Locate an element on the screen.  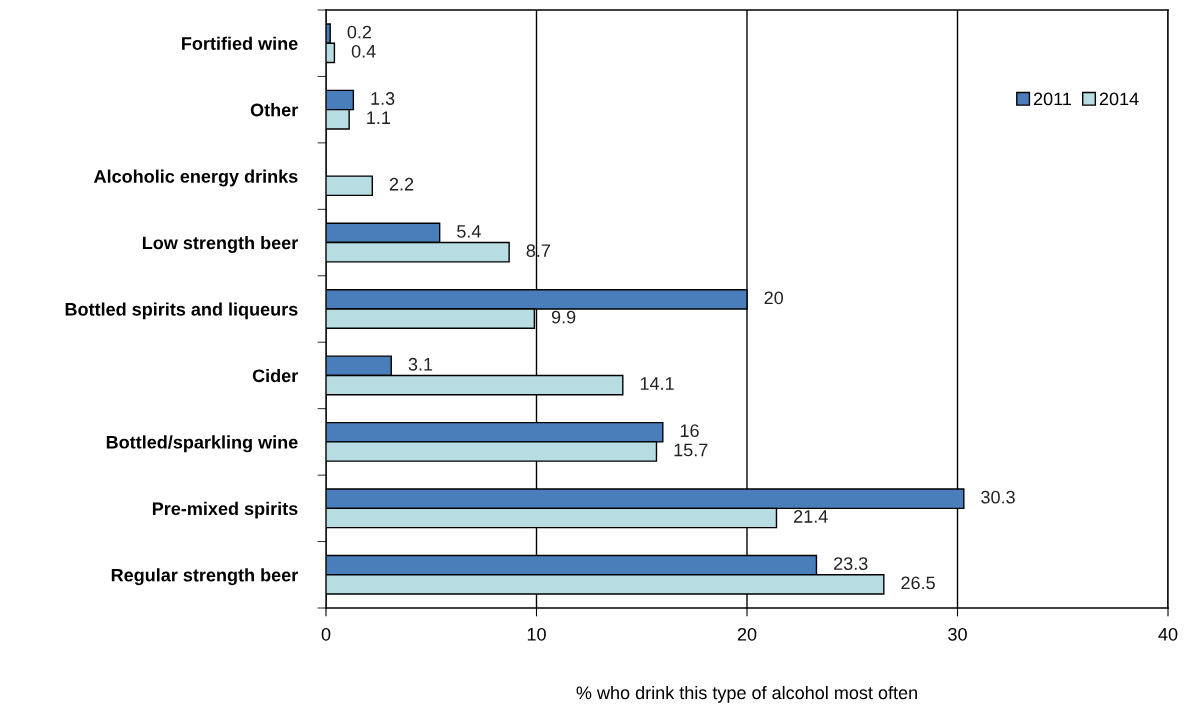
y-tick-label: Cider is located at coordinates (275, 375).